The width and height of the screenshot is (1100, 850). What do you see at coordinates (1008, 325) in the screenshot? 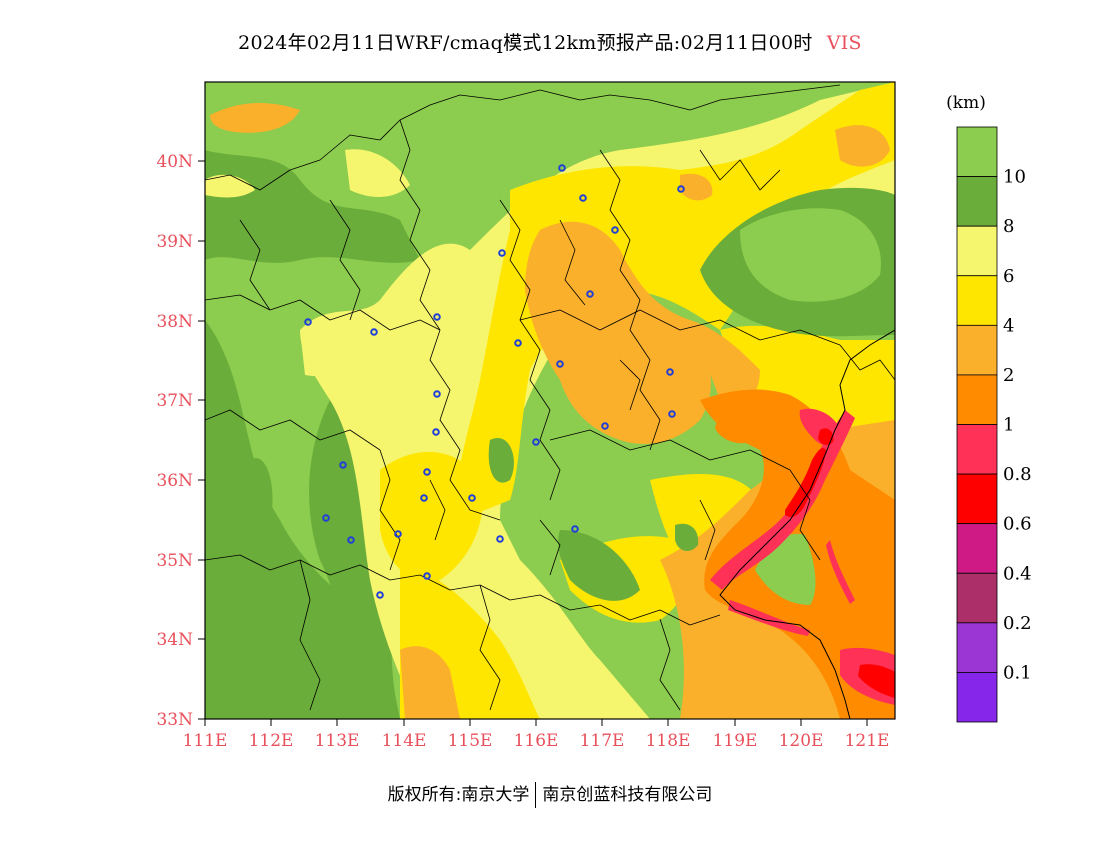
I see `legend-label: 4` at bounding box center [1008, 325].